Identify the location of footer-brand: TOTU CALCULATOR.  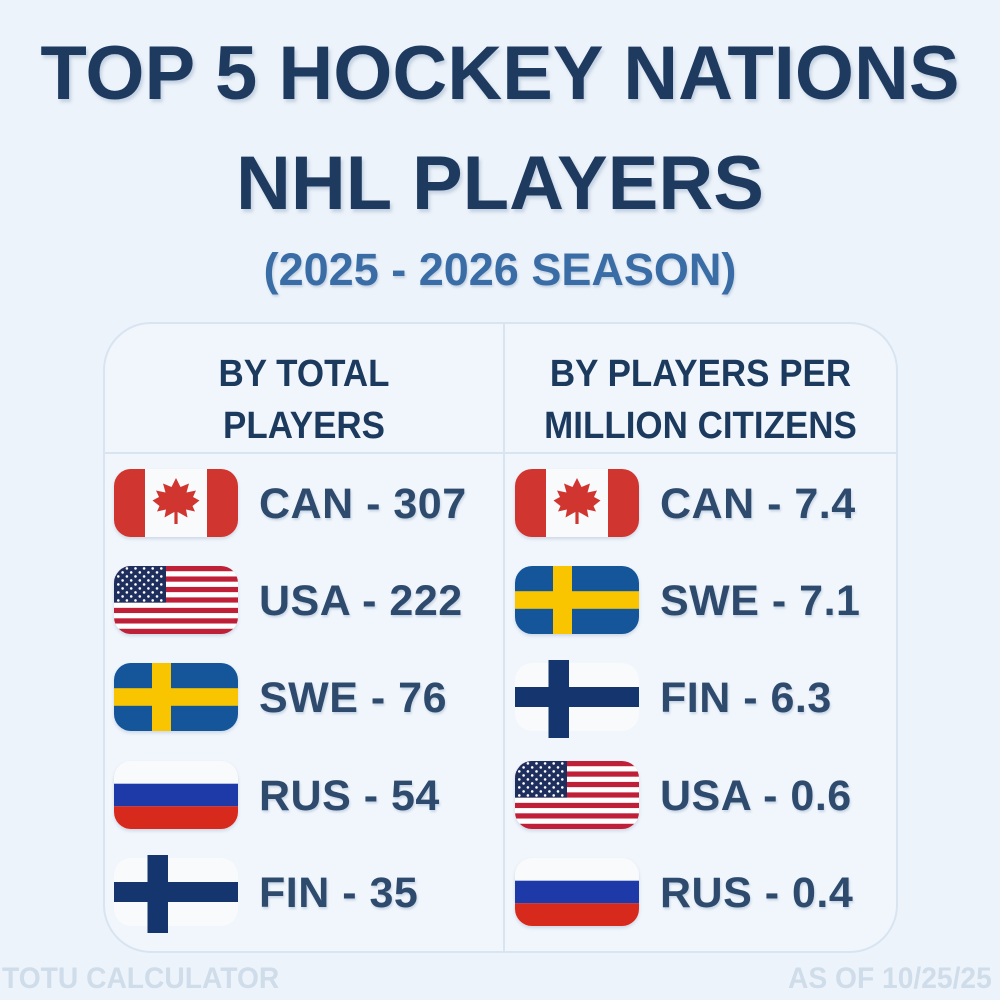
(141, 978).